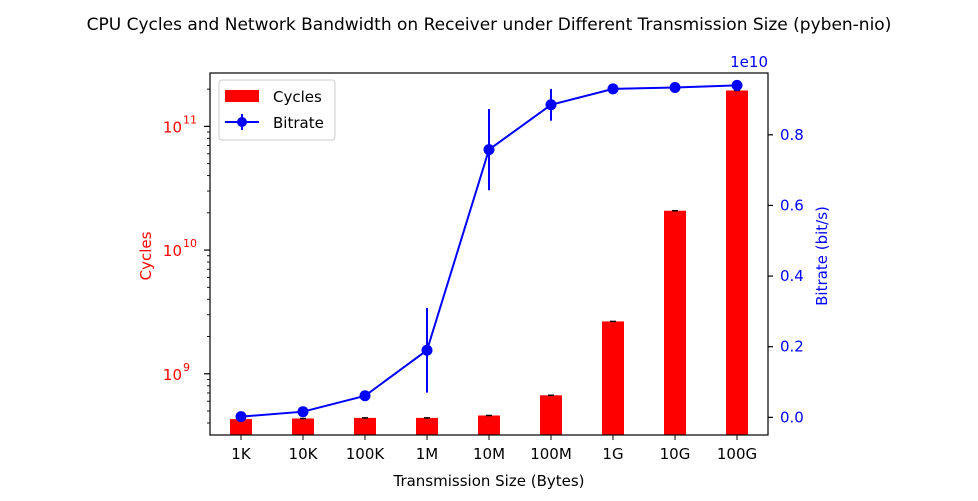 Image resolution: width=978 pixels, height=501 pixels. I want to click on x-axis: 1K 10K 100K 1M 10M 100M 1G 10G 100G, so click(494, 449).